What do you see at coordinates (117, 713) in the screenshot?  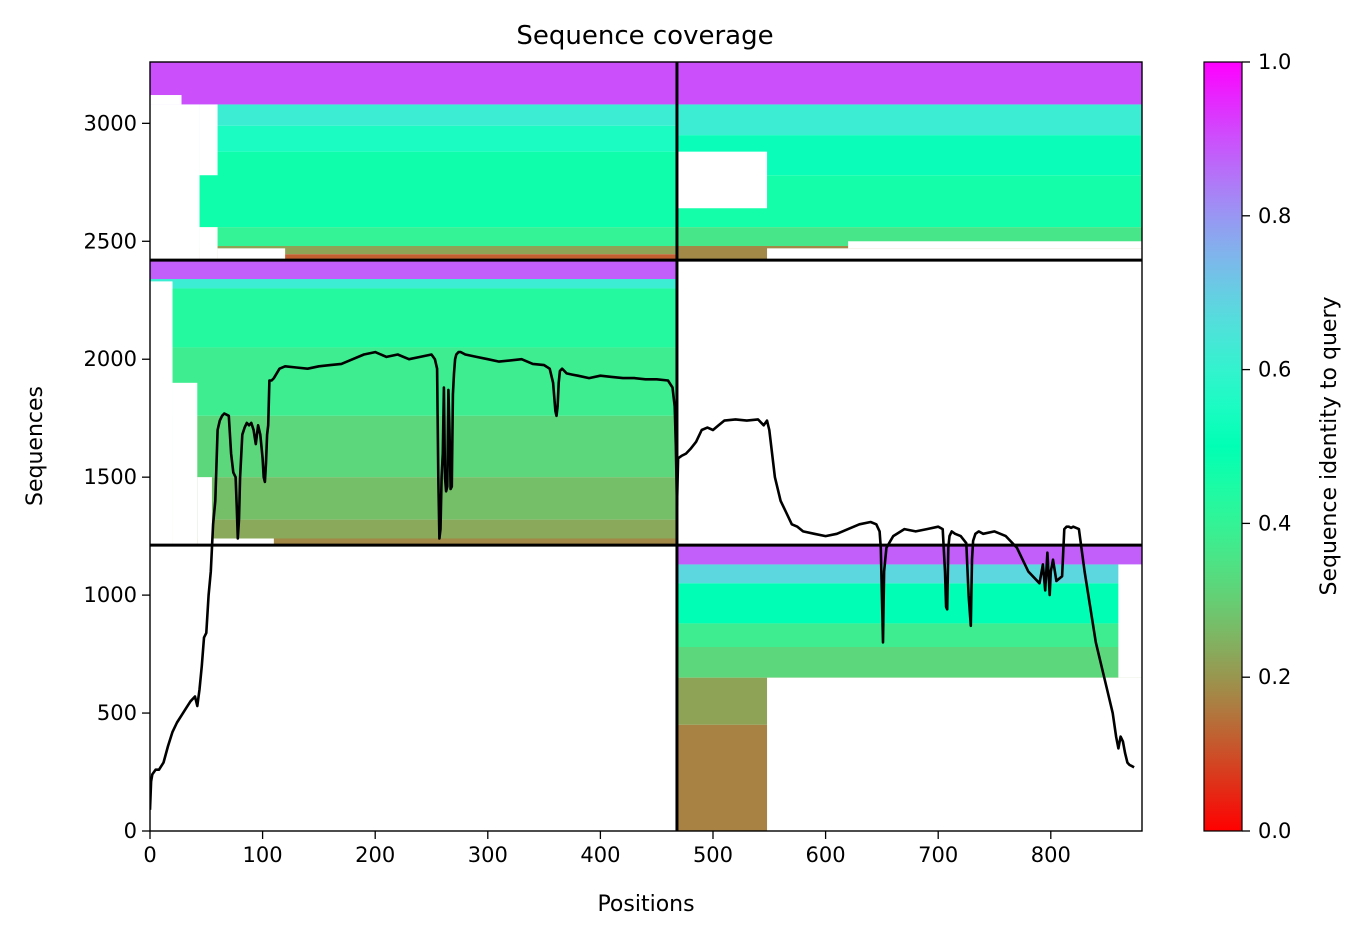 I see `y-tick-label: 500` at bounding box center [117, 713].